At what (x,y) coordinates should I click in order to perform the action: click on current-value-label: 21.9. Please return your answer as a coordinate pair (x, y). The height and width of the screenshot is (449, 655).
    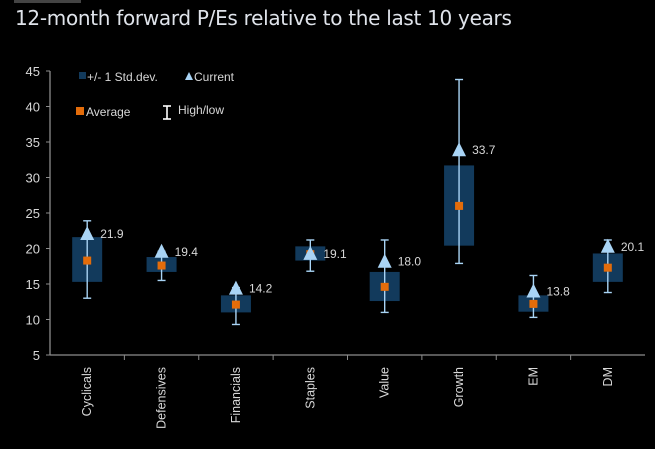
    Looking at the image, I should click on (112, 234).